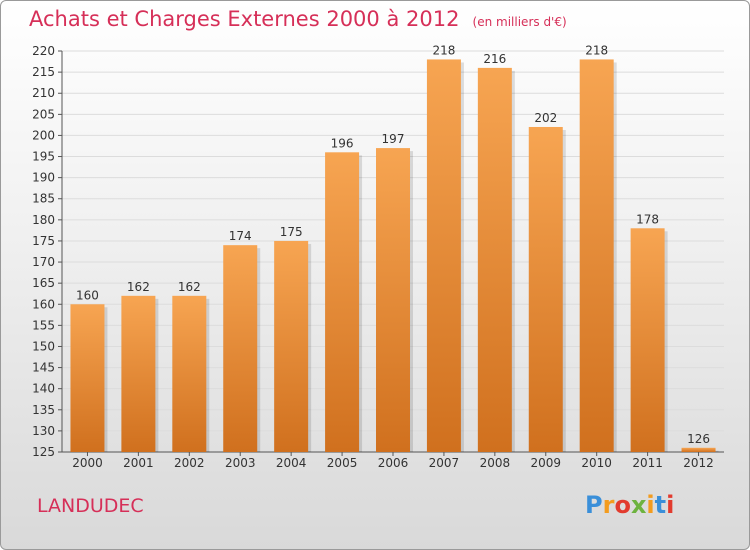  I want to click on x-tick-label: 2002, so click(189, 463).